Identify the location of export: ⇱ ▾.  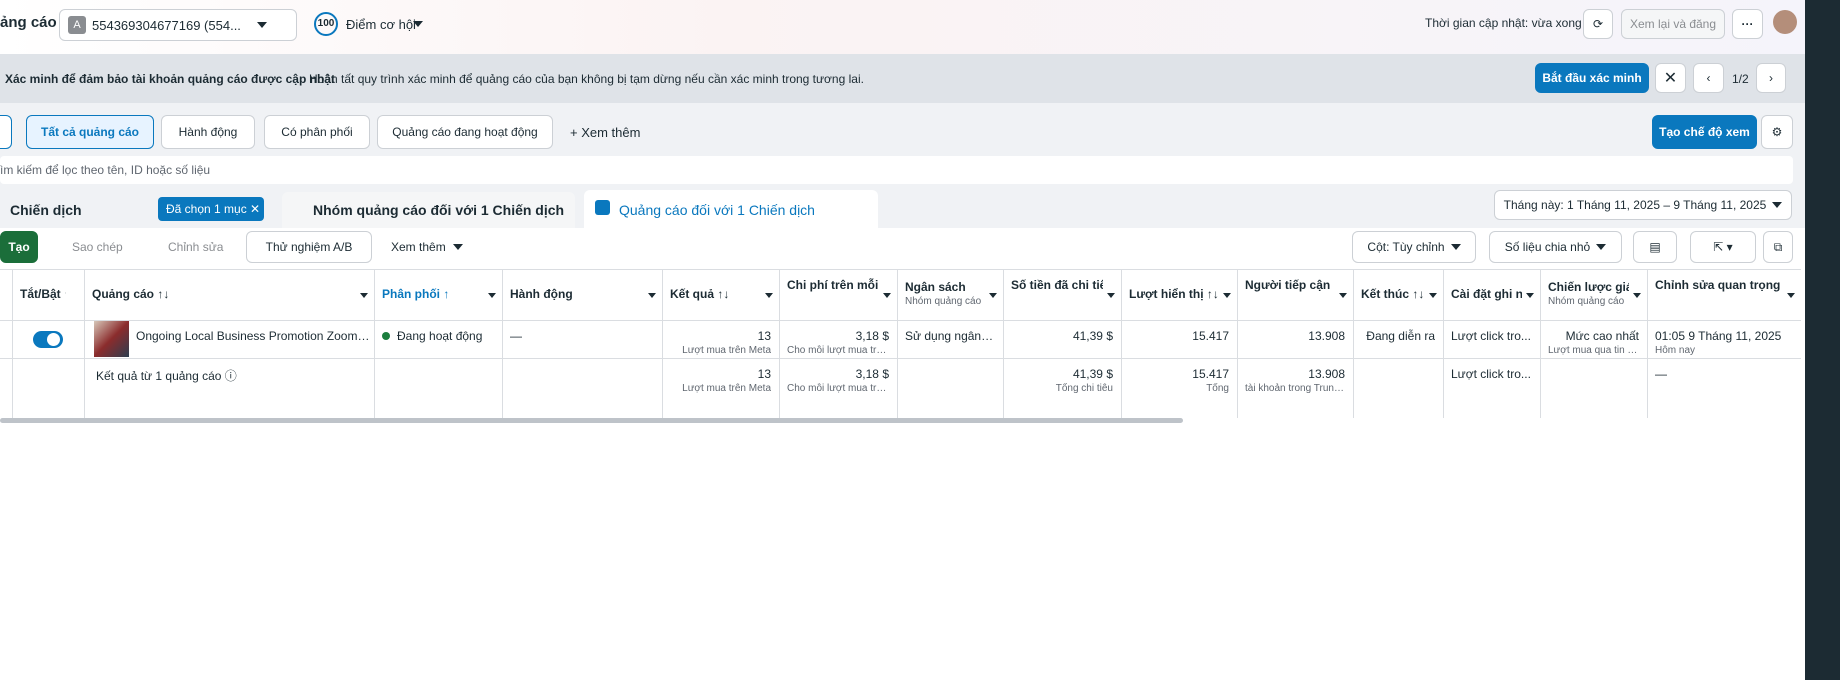
(1723, 247).